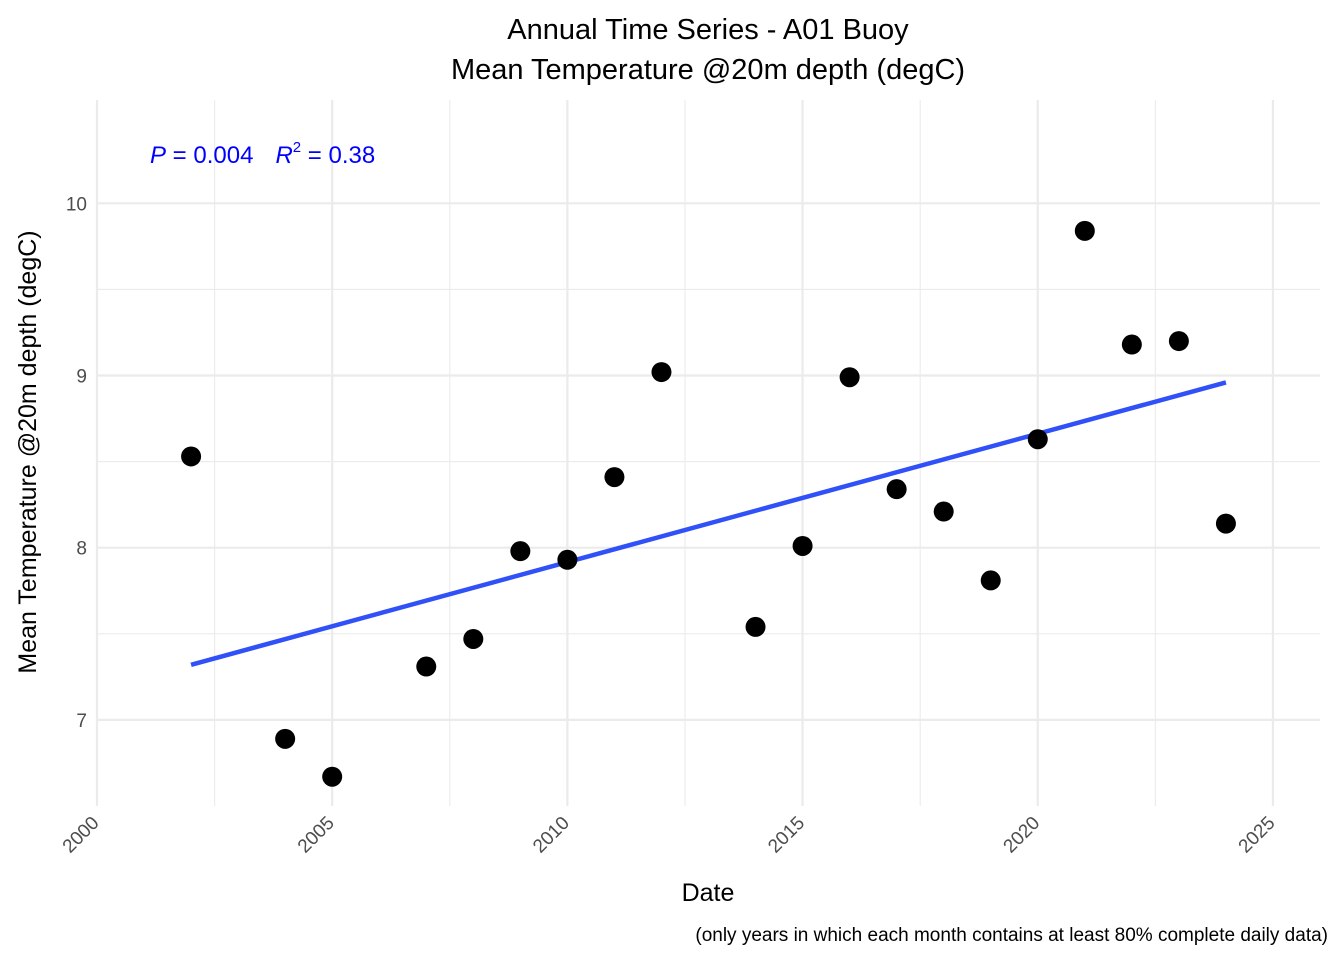 The width and height of the screenshot is (1344, 960). What do you see at coordinates (81, 549) in the screenshot?
I see `y-tick-label: 8` at bounding box center [81, 549].